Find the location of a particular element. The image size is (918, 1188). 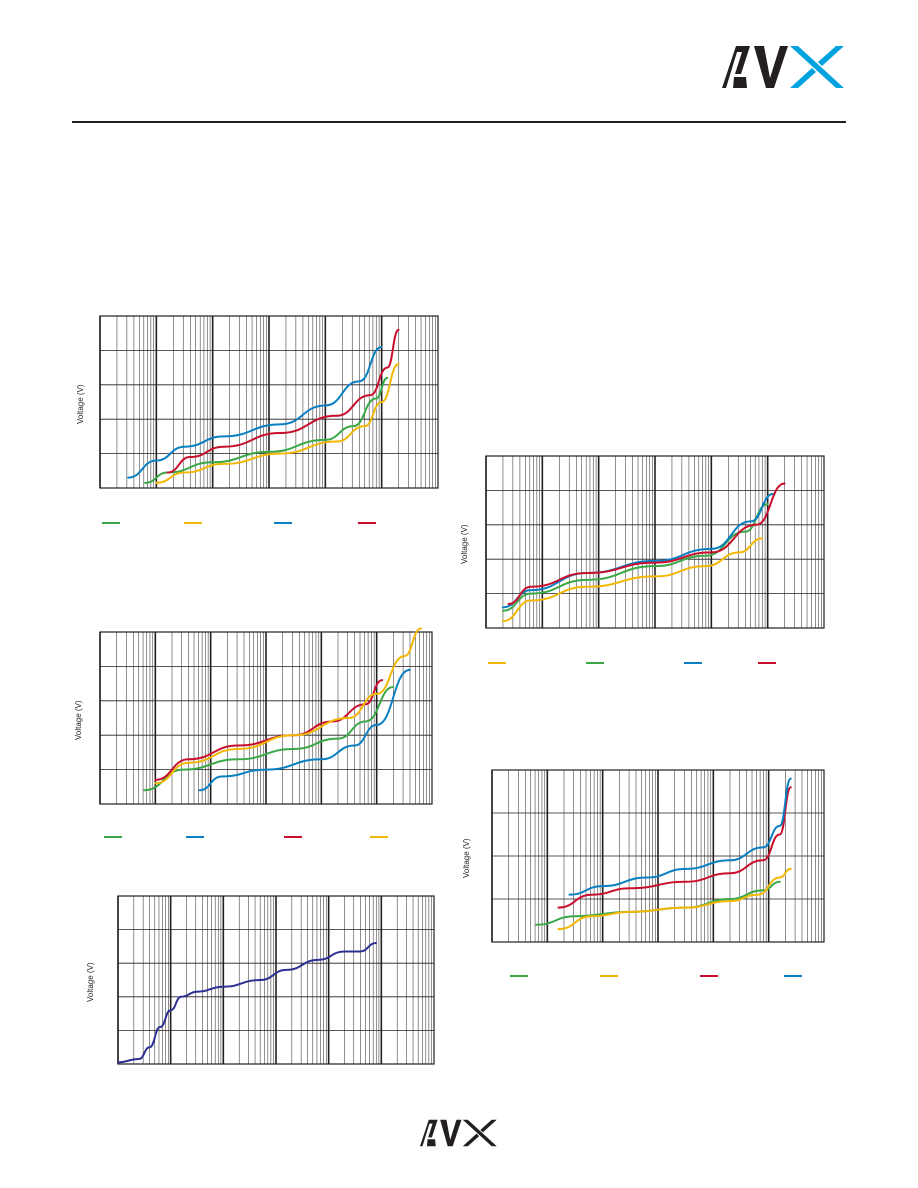

chart-a: Voltage (V) is located at coordinates (262, 425).